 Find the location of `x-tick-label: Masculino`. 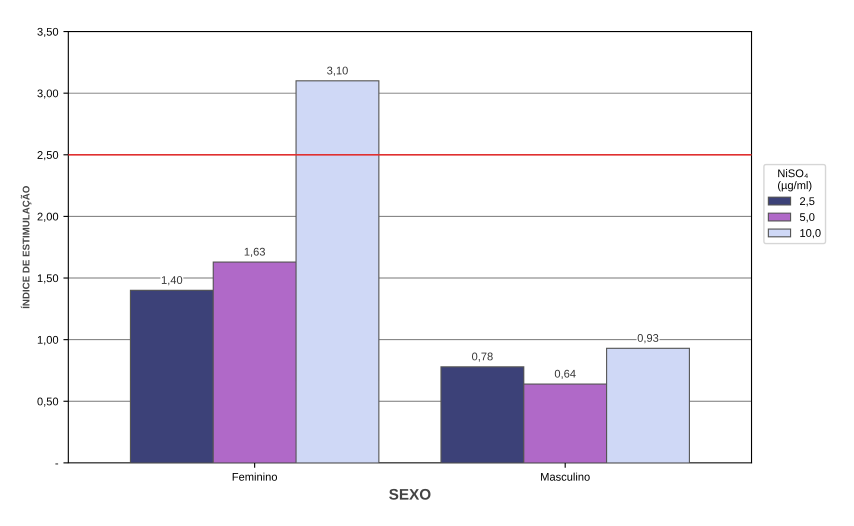

x-tick-label: Masculino is located at coordinates (565, 476).